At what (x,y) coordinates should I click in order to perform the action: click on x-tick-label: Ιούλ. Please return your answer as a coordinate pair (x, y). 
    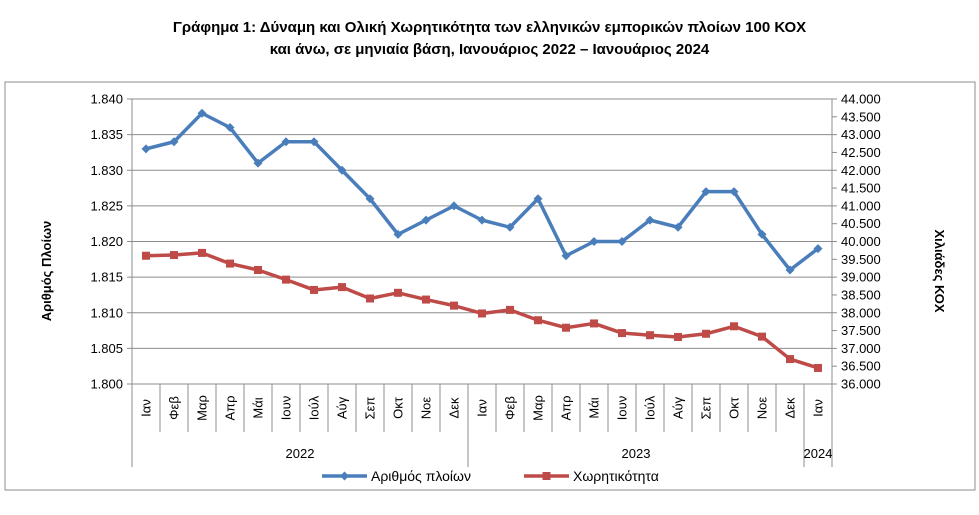
    Looking at the image, I should click on (650, 407).